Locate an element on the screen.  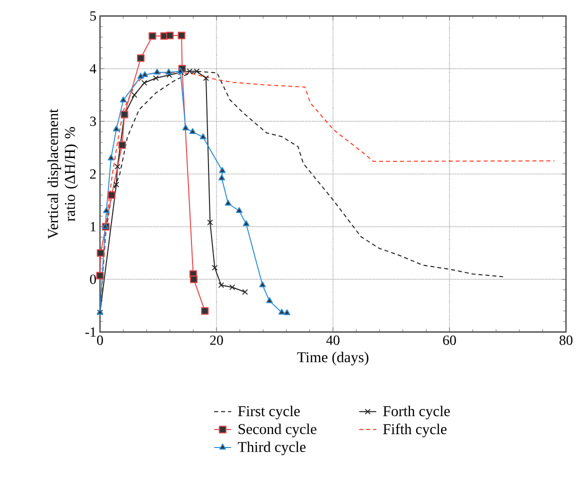
legend-label: Second cycle is located at coordinates (277, 431).